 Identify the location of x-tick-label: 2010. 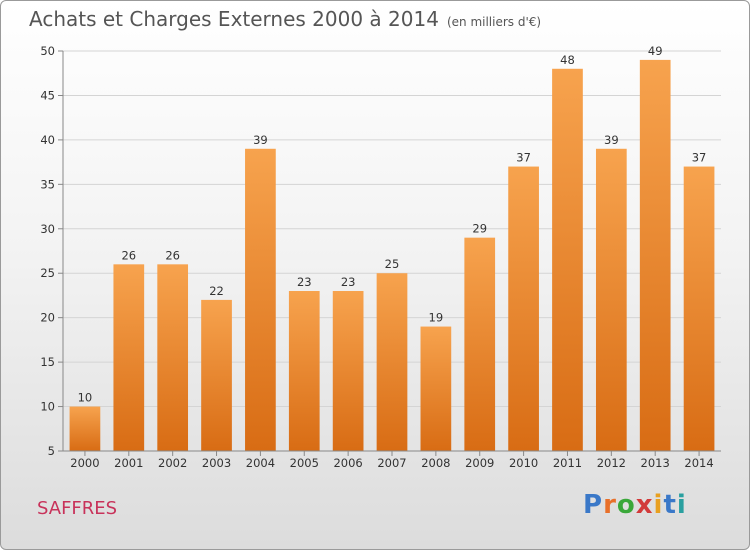
(523, 463).